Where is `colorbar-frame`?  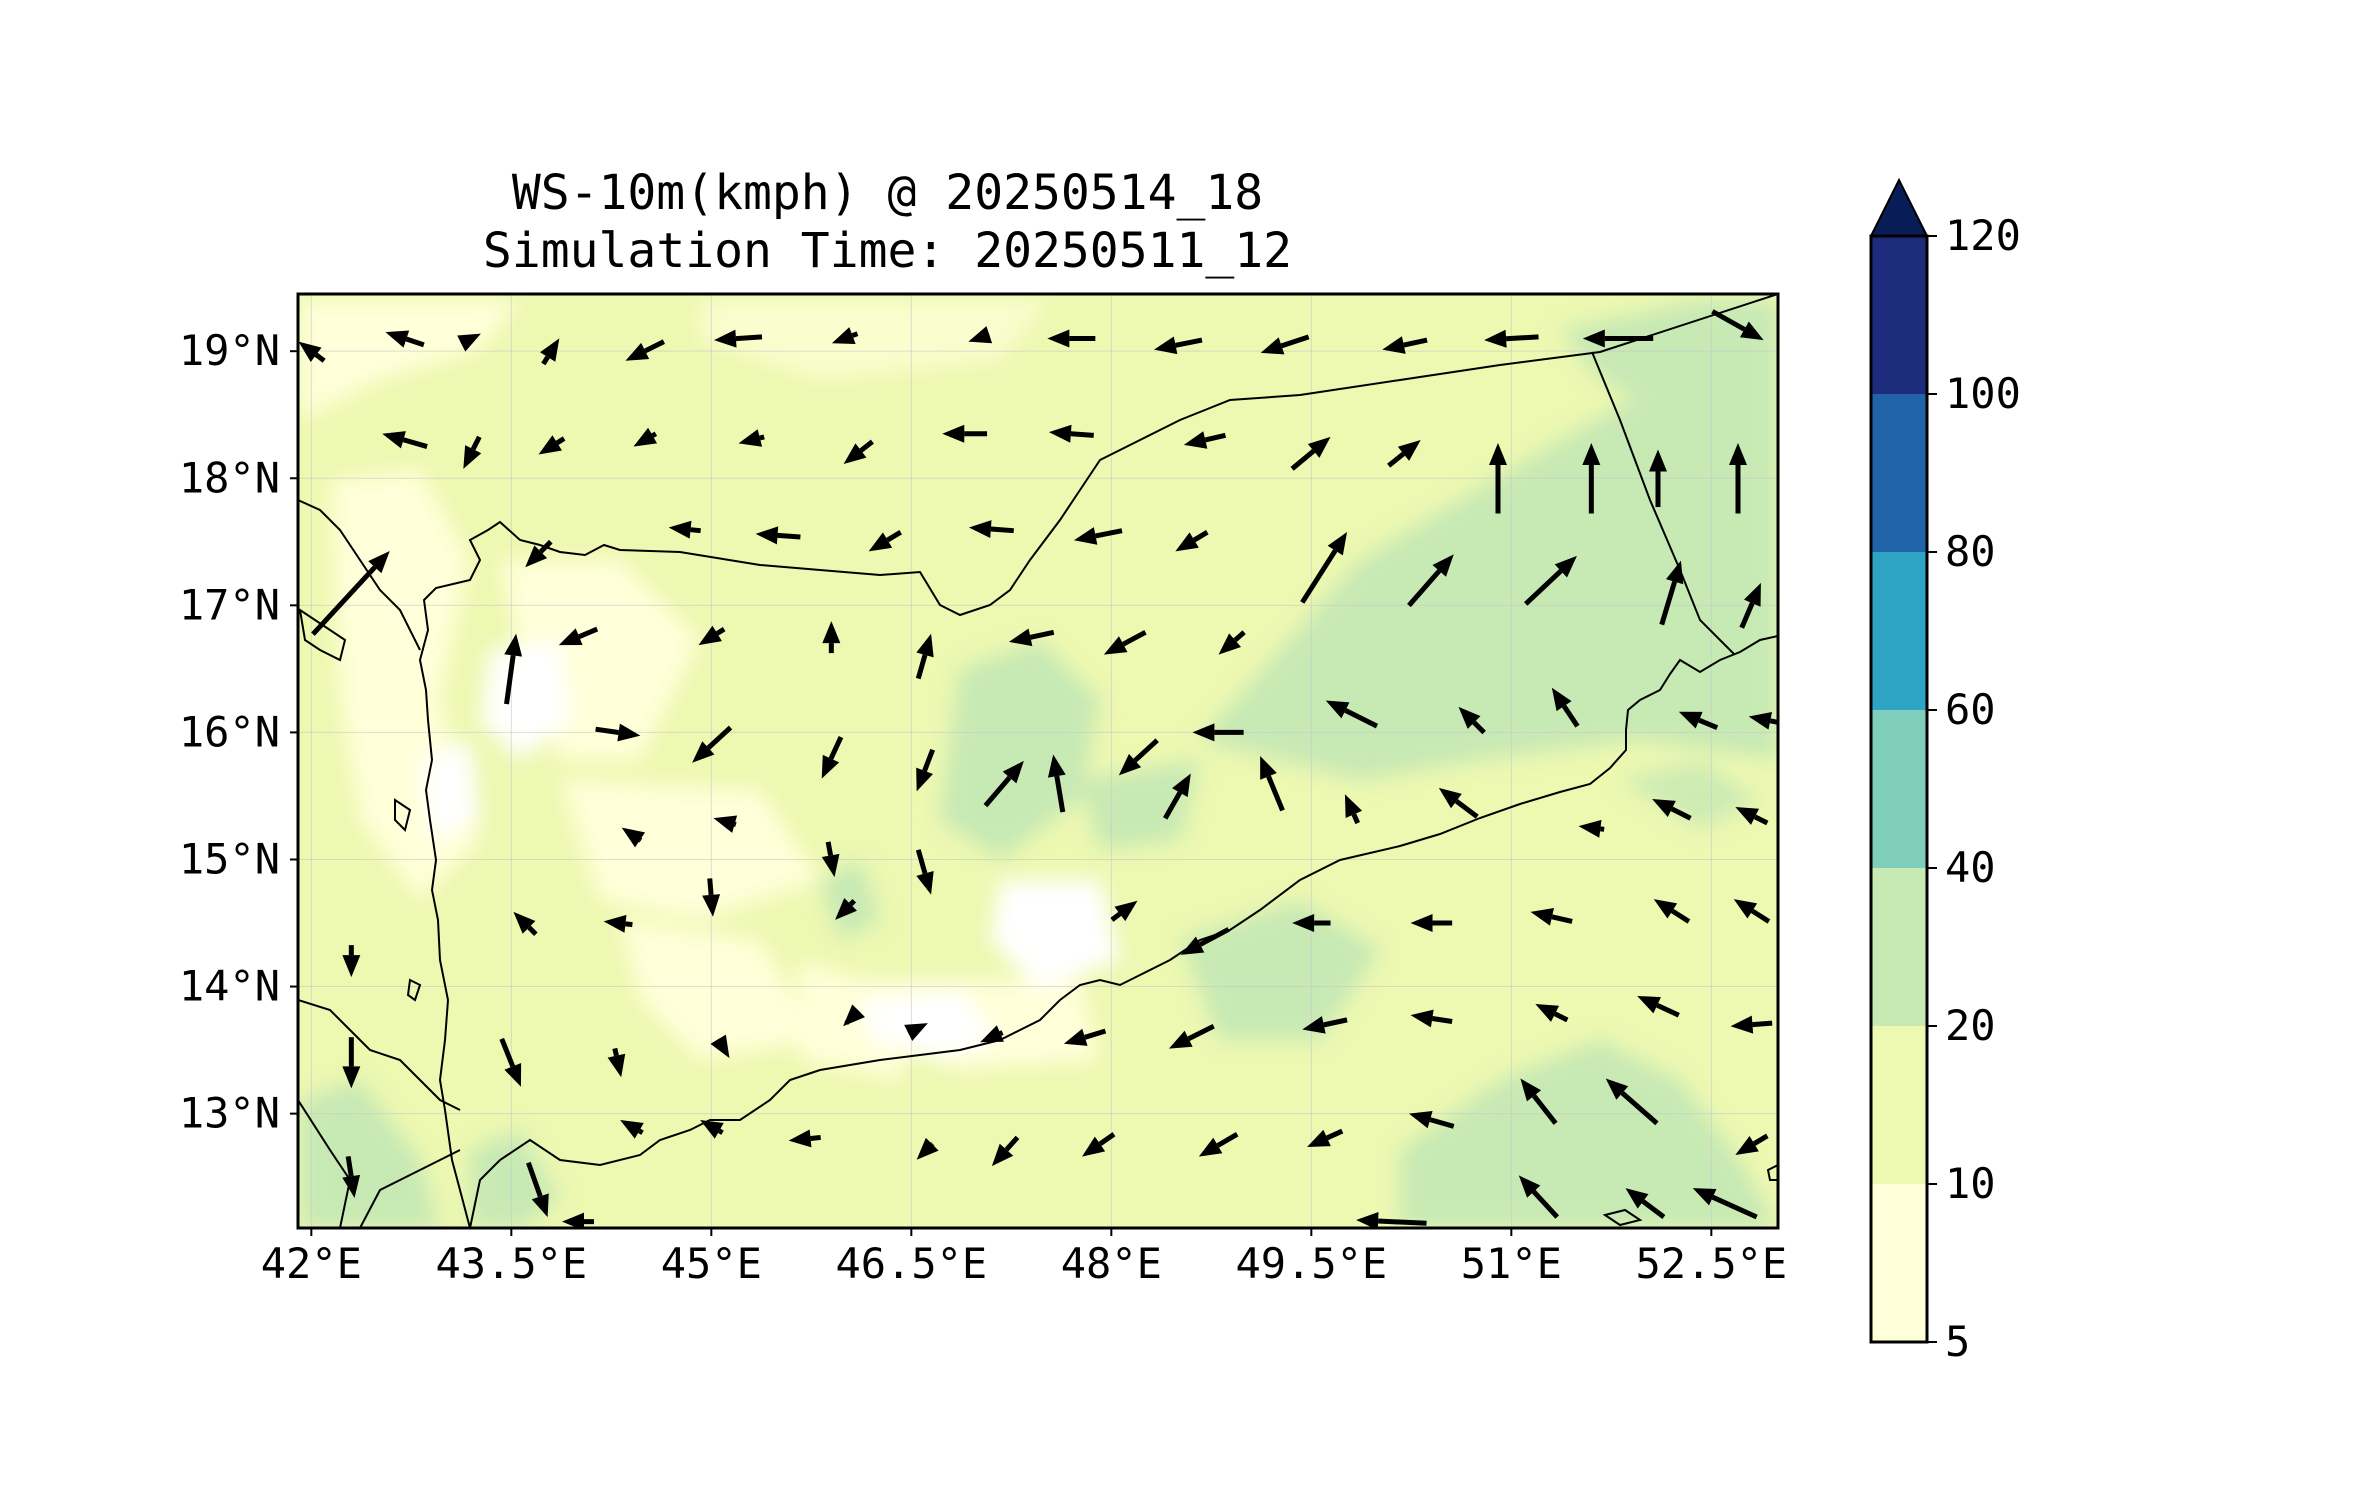
colorbar-frame is located at coordinates (1899, 789).